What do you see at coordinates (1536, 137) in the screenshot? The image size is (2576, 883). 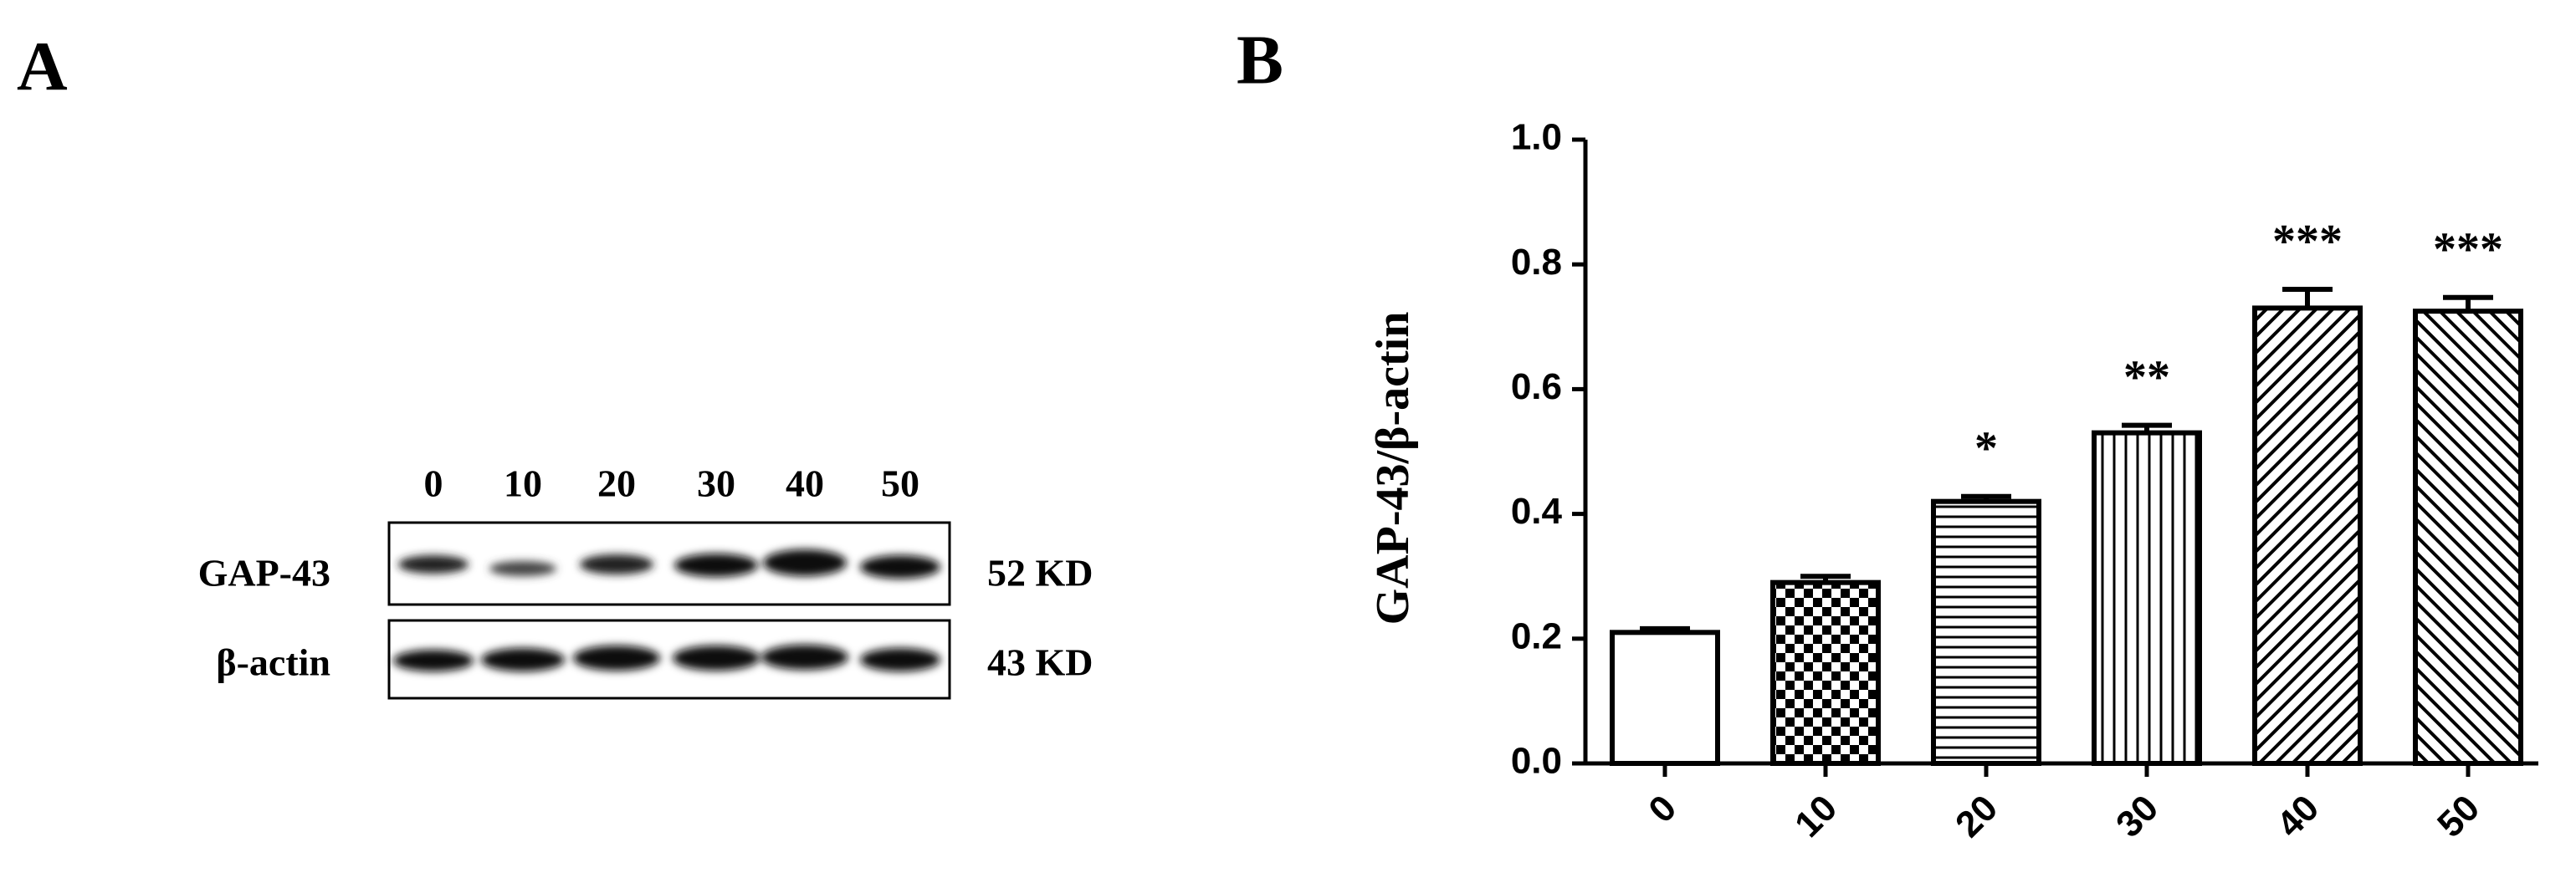 I see `y-tick-label: 1.0` at bounding box center [1536, 137].